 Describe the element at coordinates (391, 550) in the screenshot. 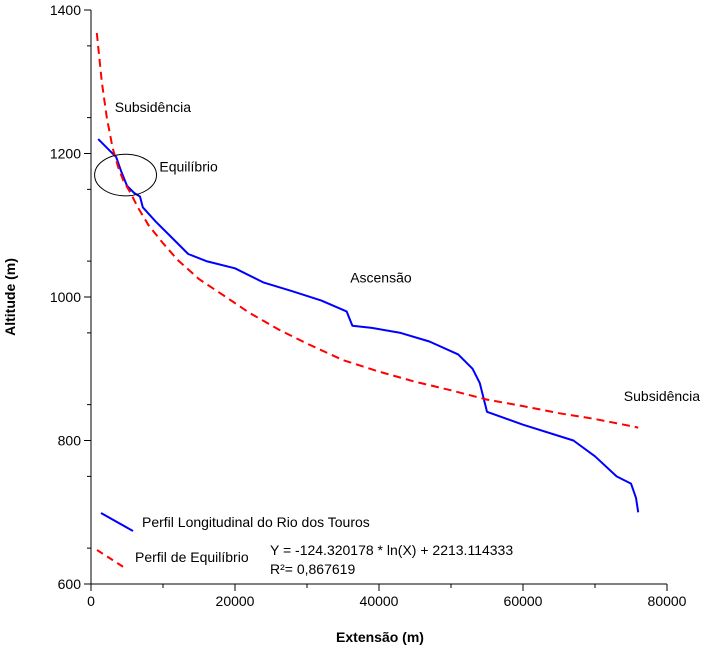

I see `equation-label: Y = -124.320178 * ln(X) + 2213.114333` at that location.